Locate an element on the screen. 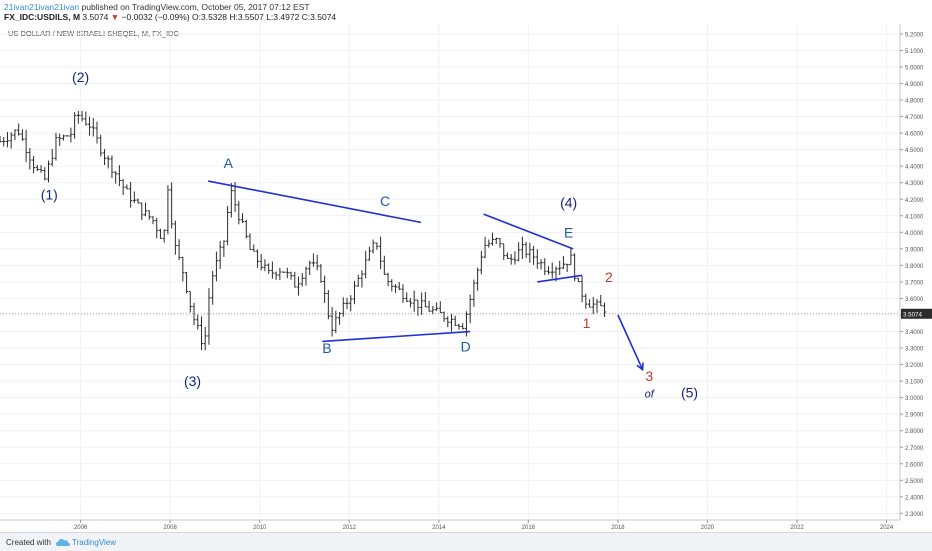 This screenshot has width=932, height=551. wave-label: D is located at coordinates (466, 346).